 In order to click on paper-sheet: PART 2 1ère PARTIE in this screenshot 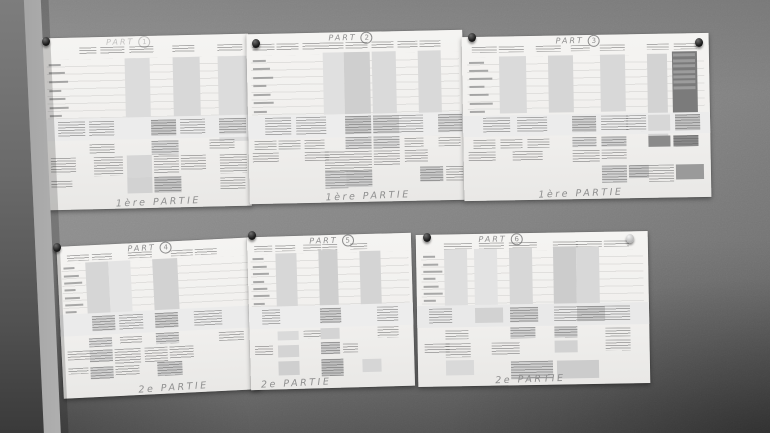, I will do `click(356, 117)`.